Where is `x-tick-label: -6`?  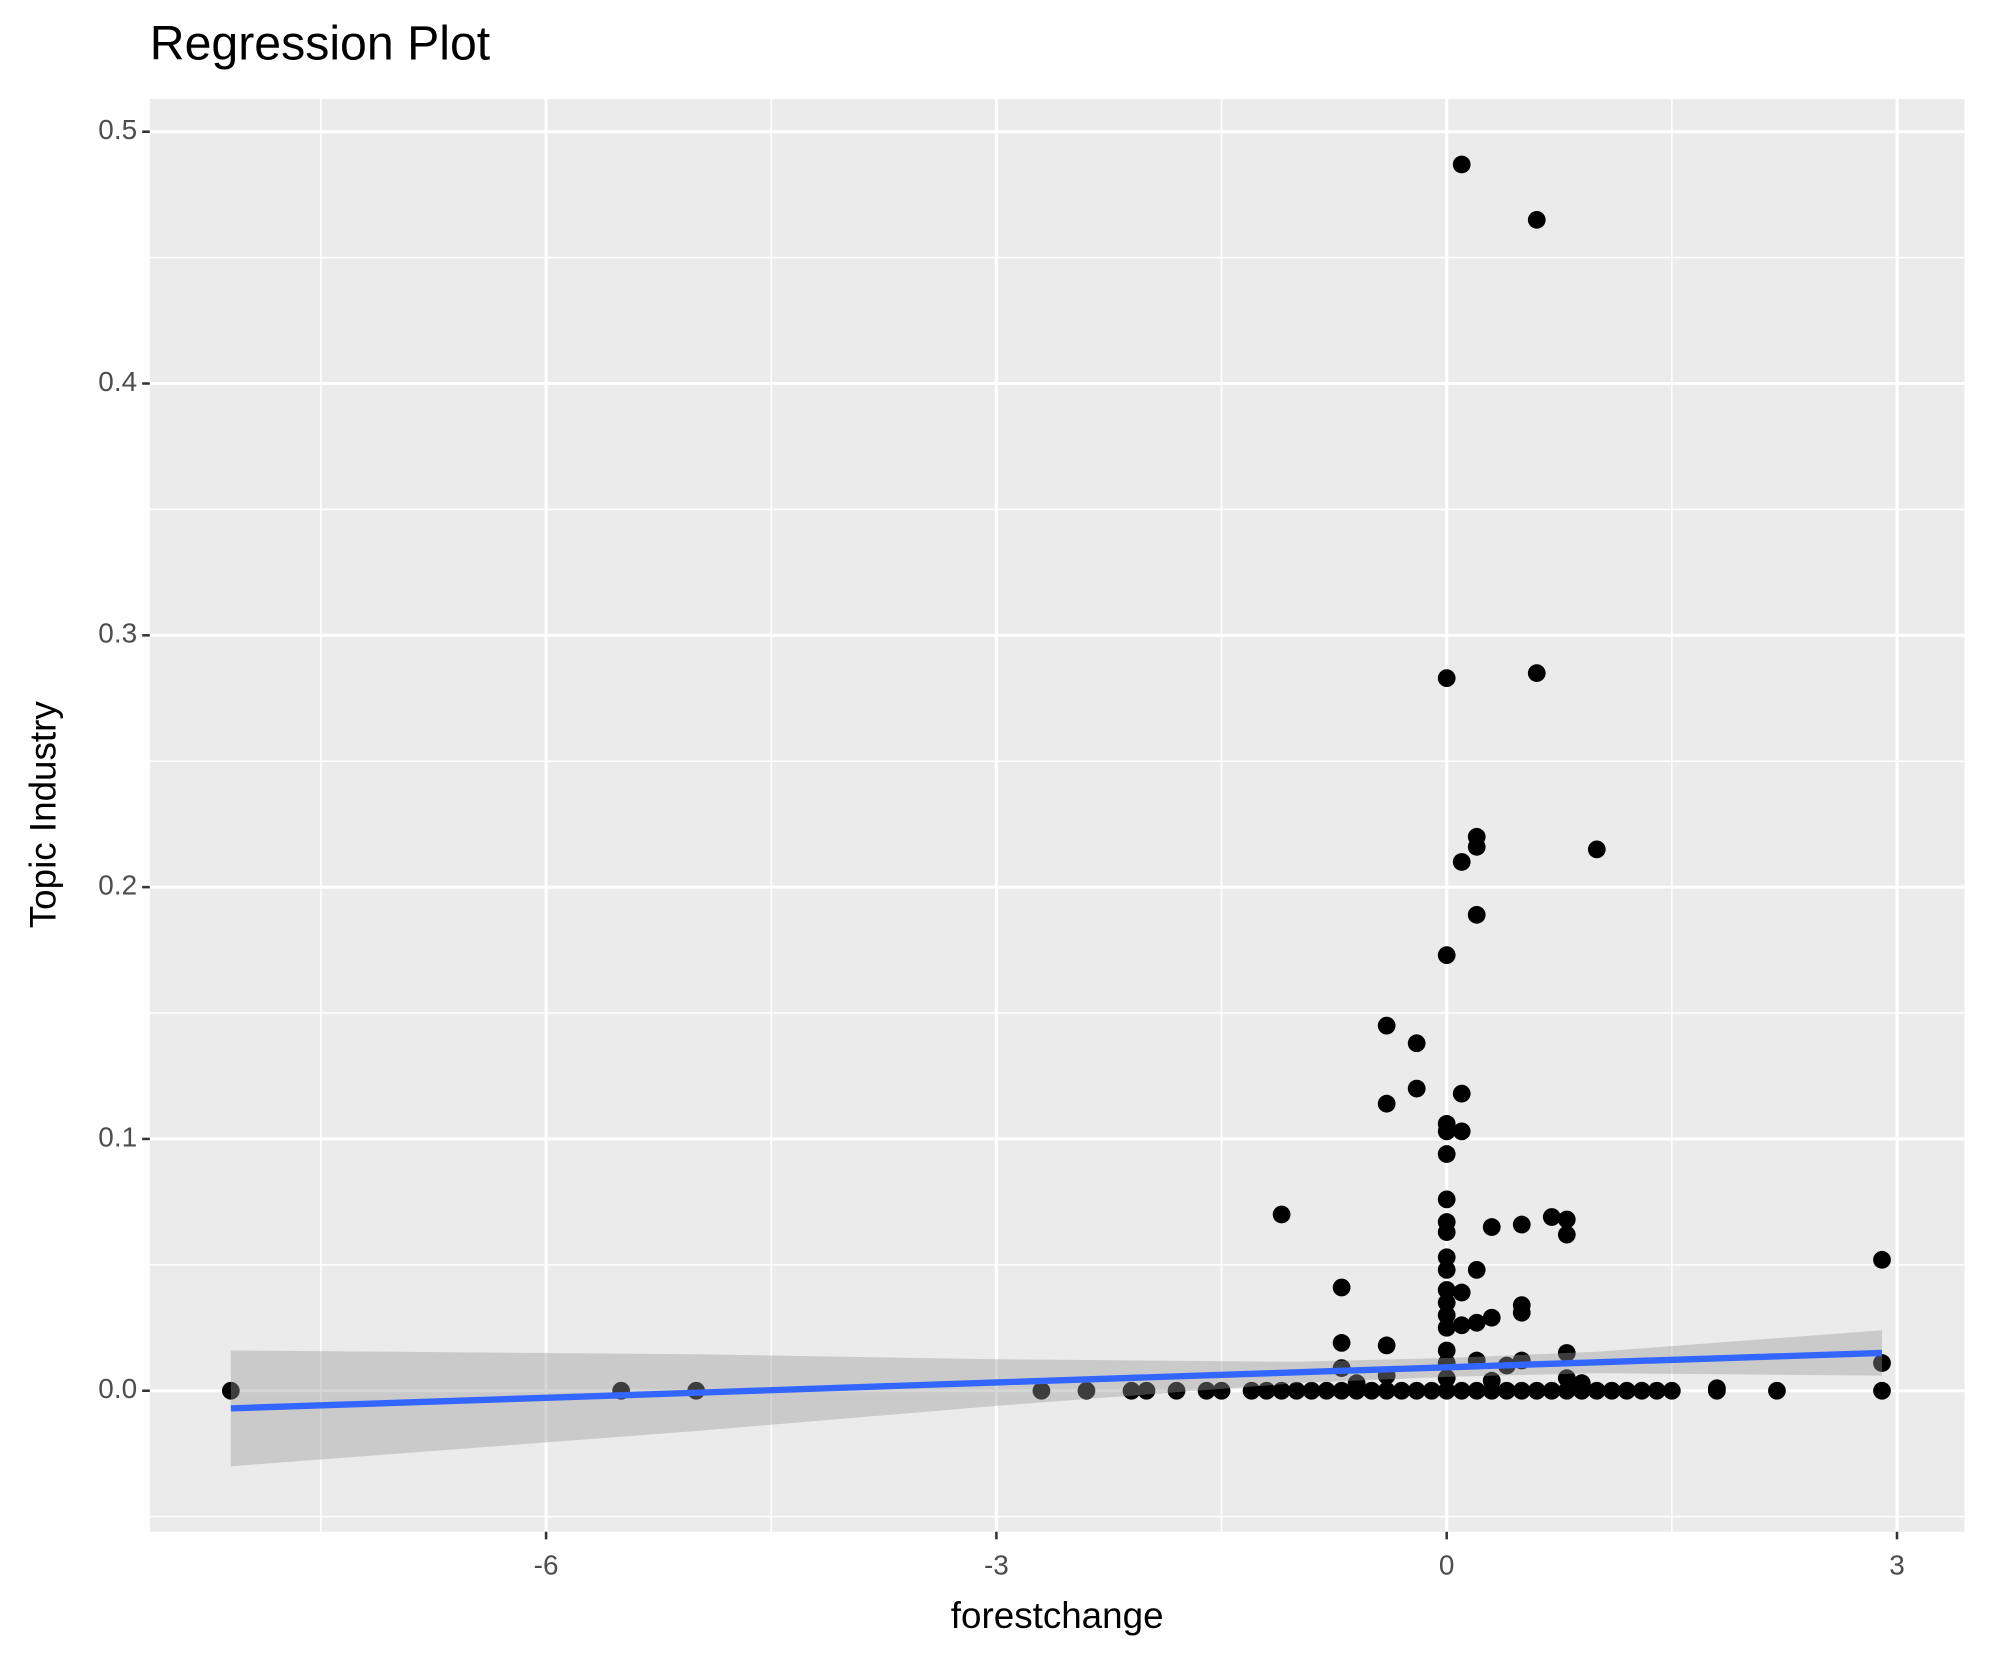 x-tick-label: -6 is located at coordinates (546, 1565).